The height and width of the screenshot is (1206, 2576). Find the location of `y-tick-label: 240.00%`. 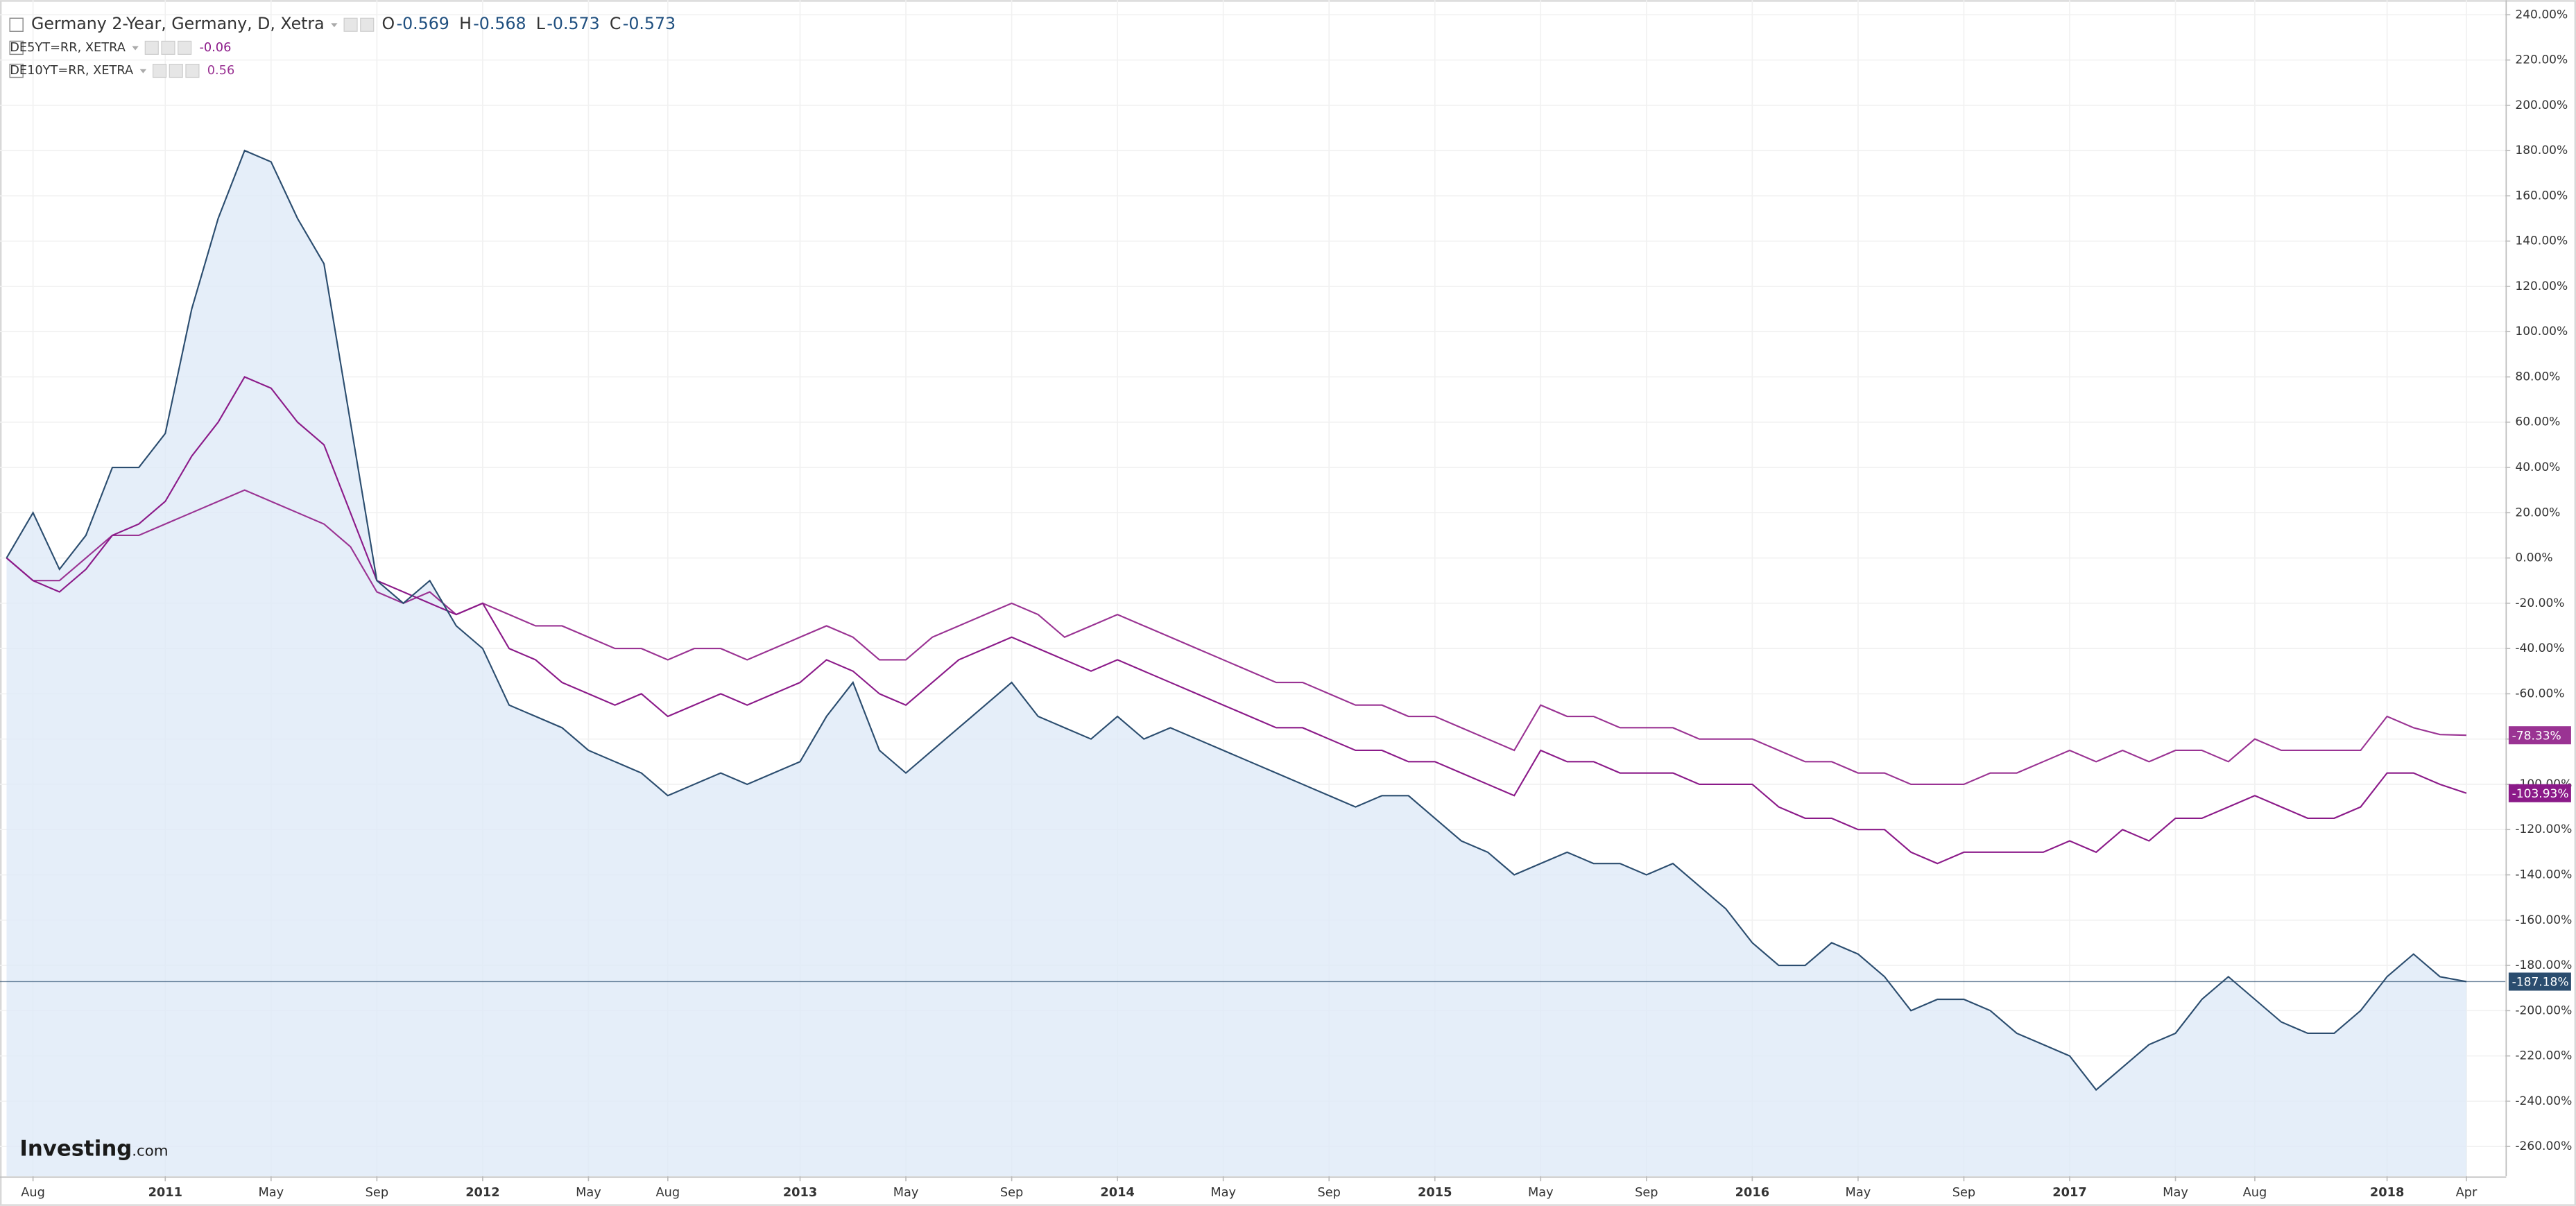

y-tick-label: 240.00% is located at coordinates (2541, 14).